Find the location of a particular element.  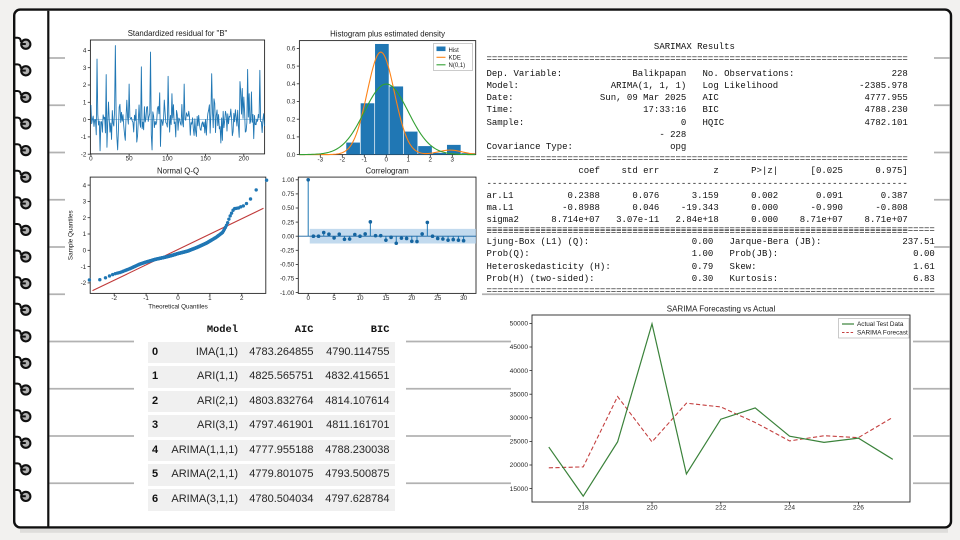

svg-text: 1.00 is located at coordinates (288, 180).